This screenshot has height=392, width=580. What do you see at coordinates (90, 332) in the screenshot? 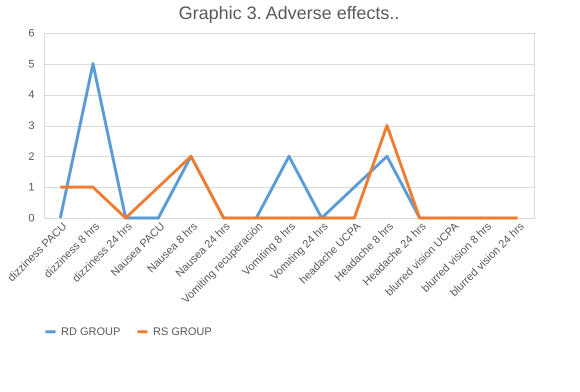
I see `legend-label: RD GROUP` at bounding box center [90, 332].